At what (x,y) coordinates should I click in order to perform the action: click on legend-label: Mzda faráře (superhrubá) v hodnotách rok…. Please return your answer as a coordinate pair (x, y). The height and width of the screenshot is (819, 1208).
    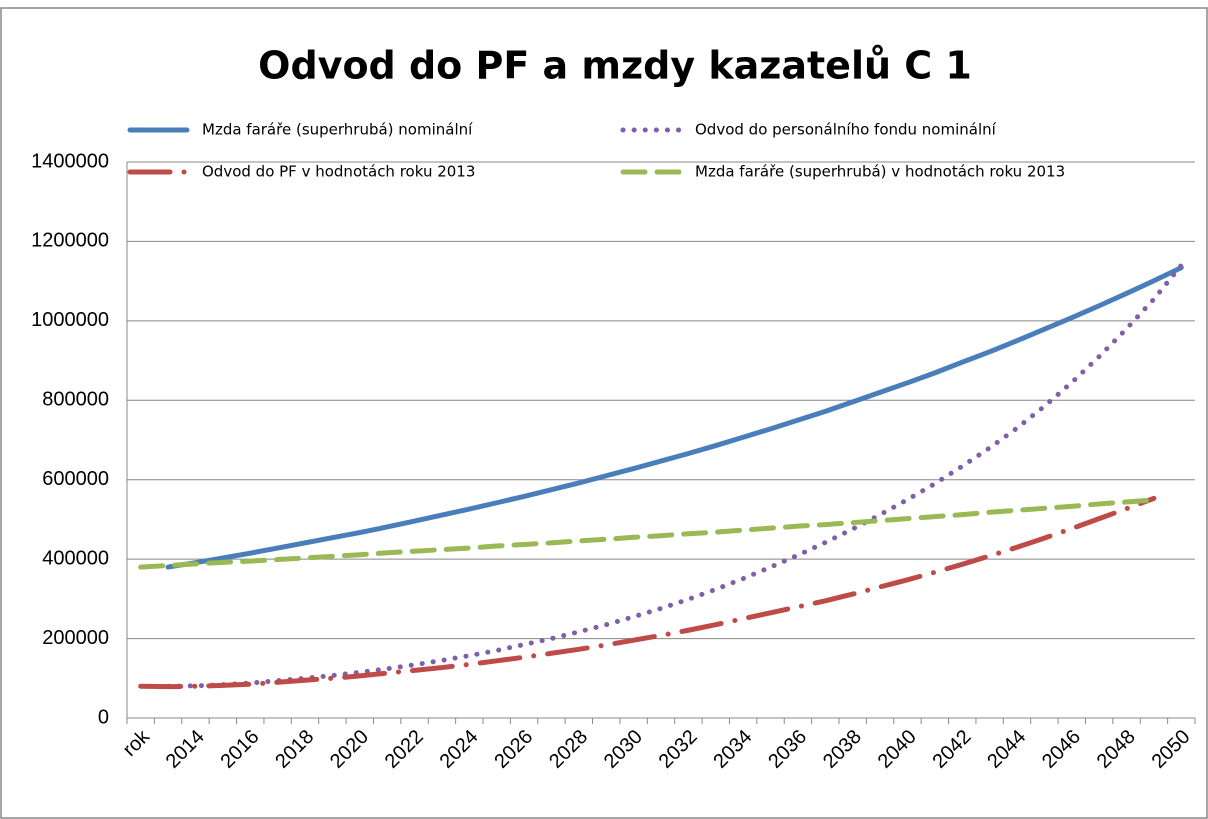
    Looking at the image, I should click on (880, 172).